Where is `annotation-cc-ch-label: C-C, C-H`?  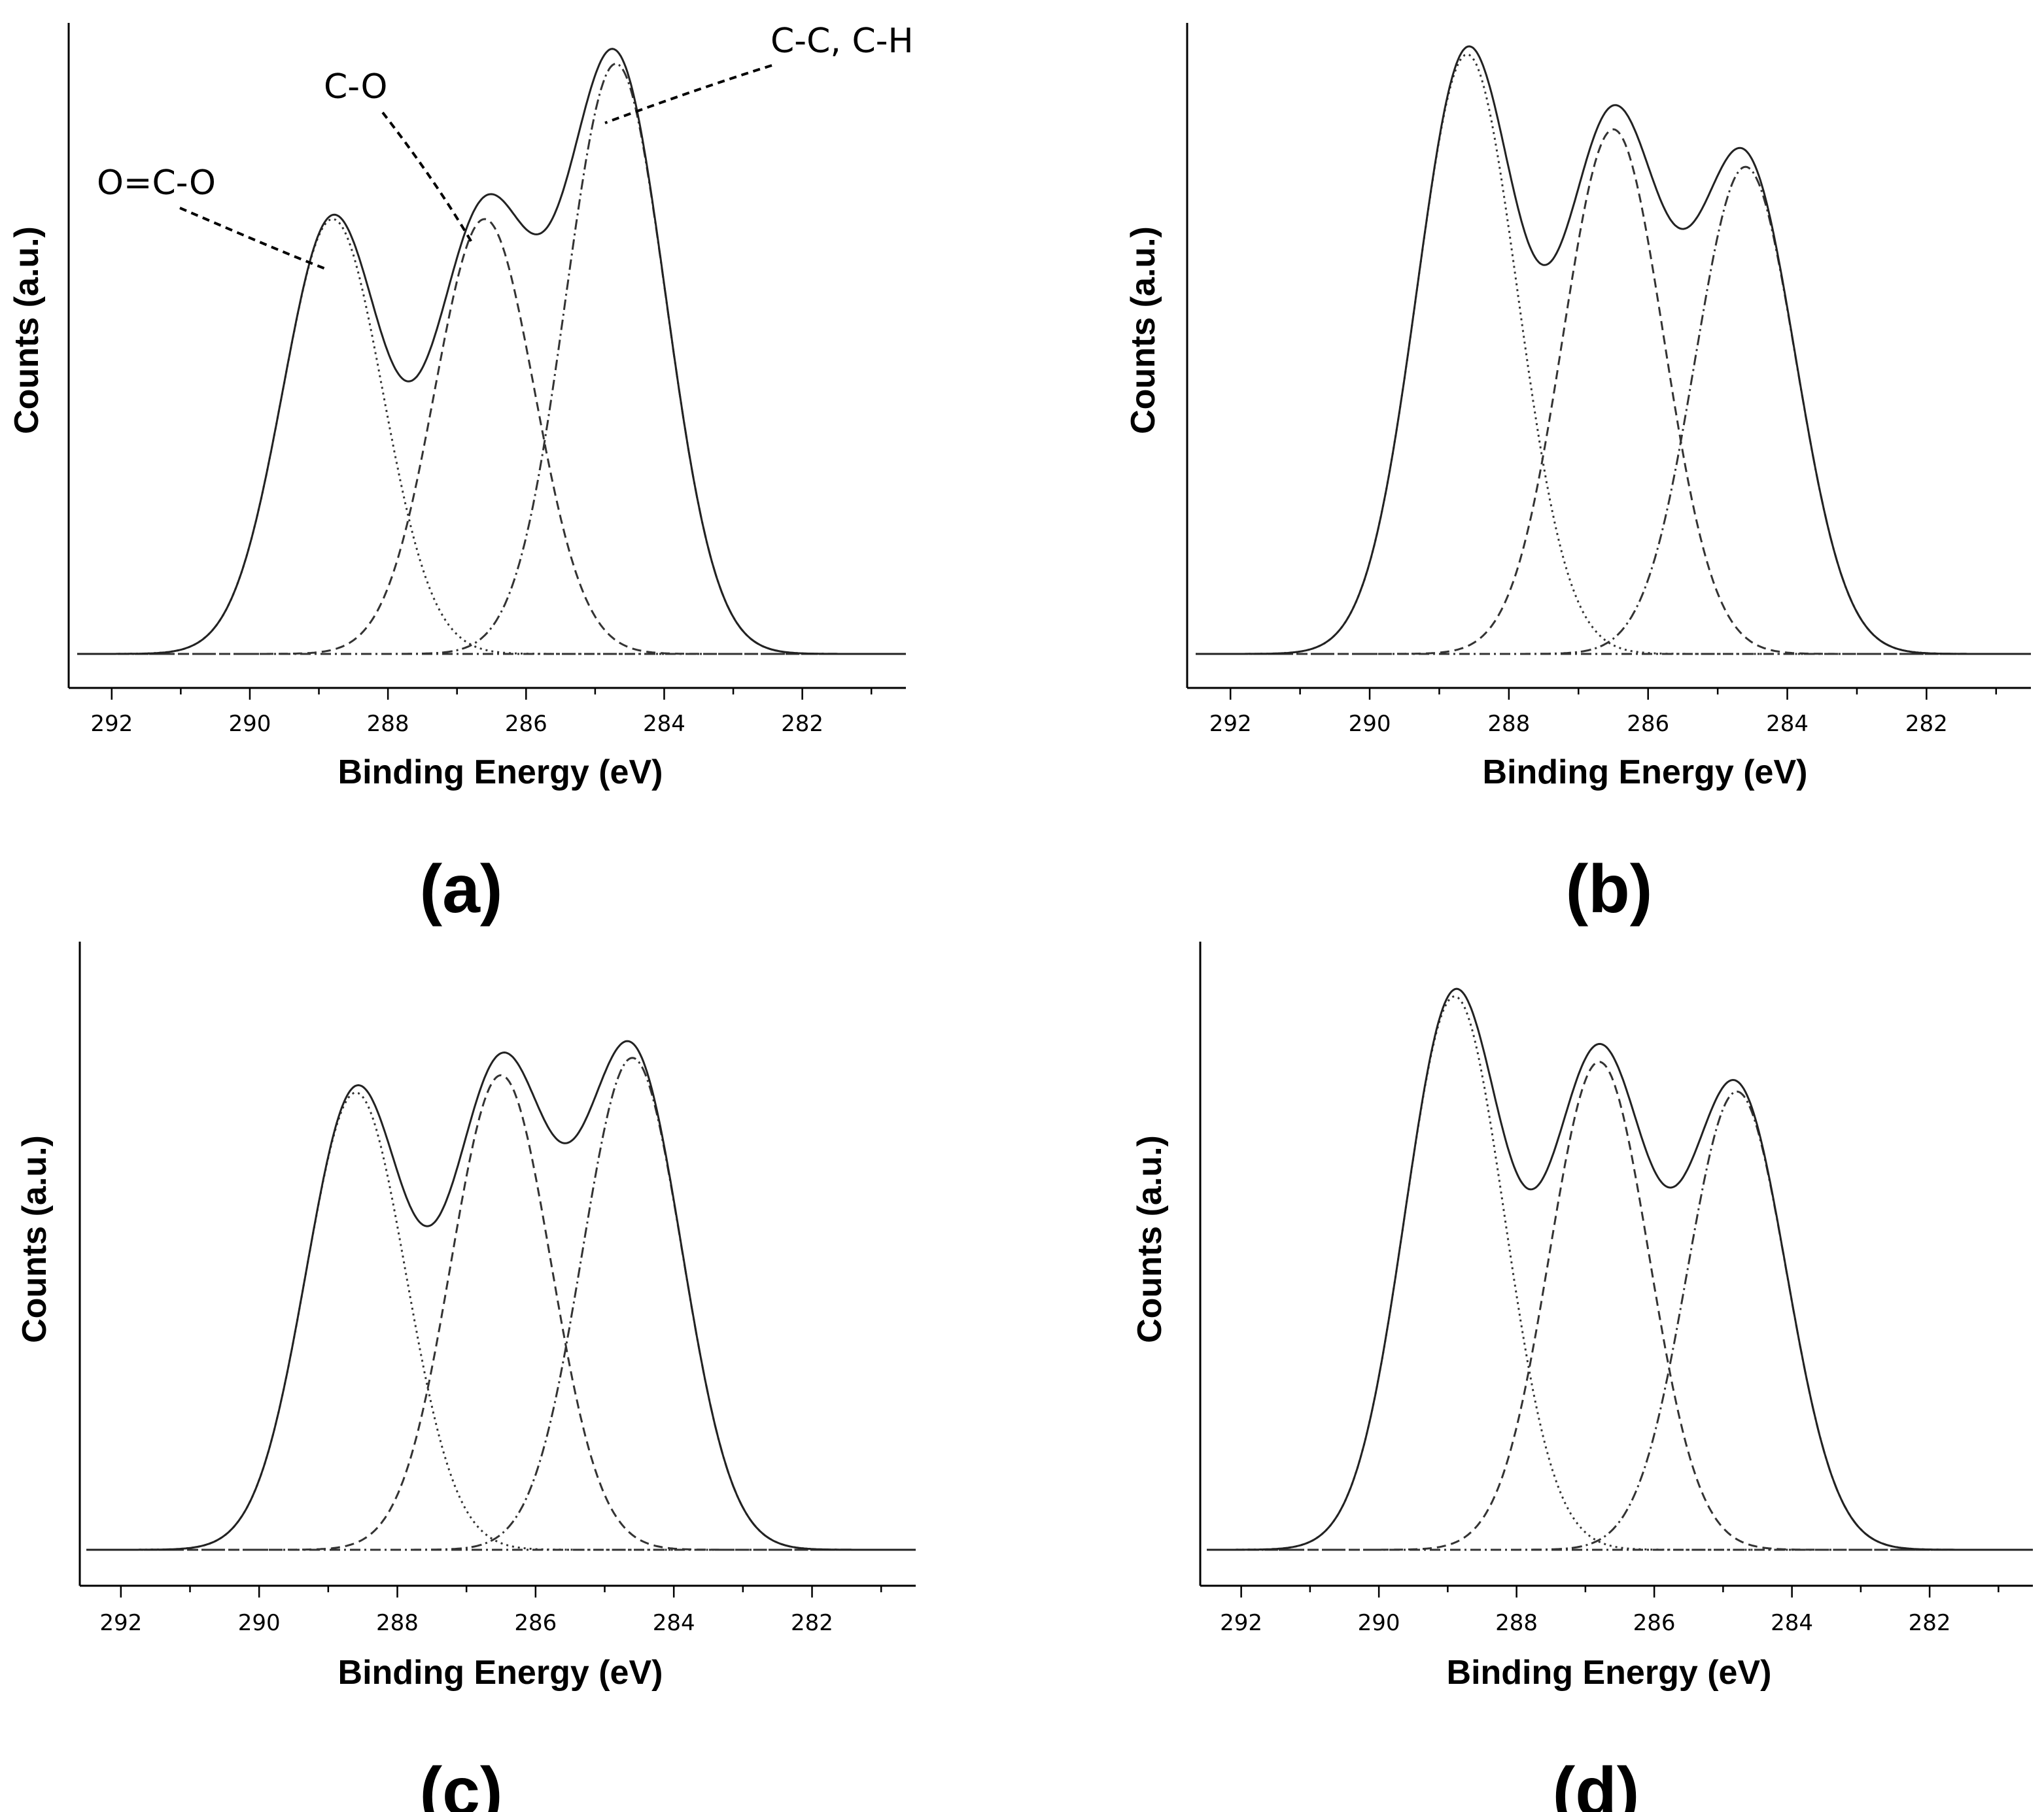 annotation-cc-ch-label: C-C, C-H is located at coordinates (843, 41).